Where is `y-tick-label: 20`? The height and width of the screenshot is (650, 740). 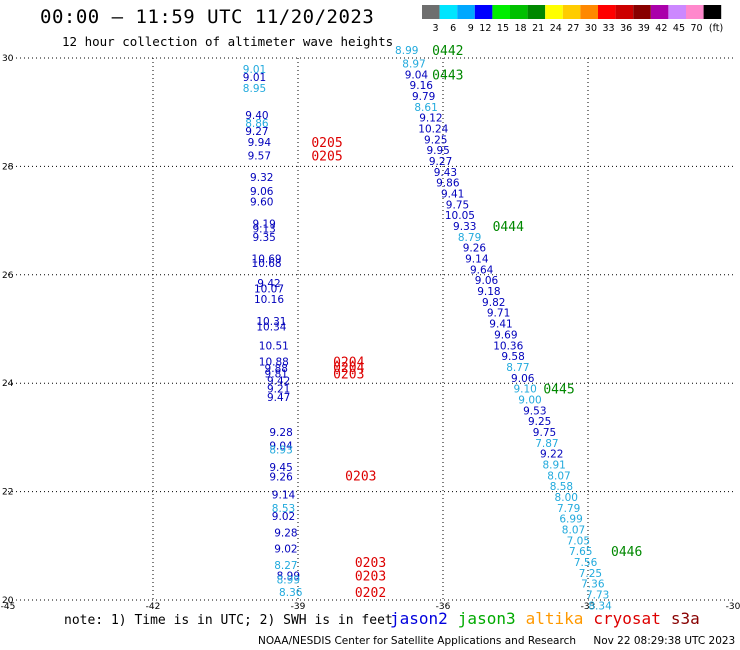
y-tick-label: 20 is located at coordinates (8, 601).